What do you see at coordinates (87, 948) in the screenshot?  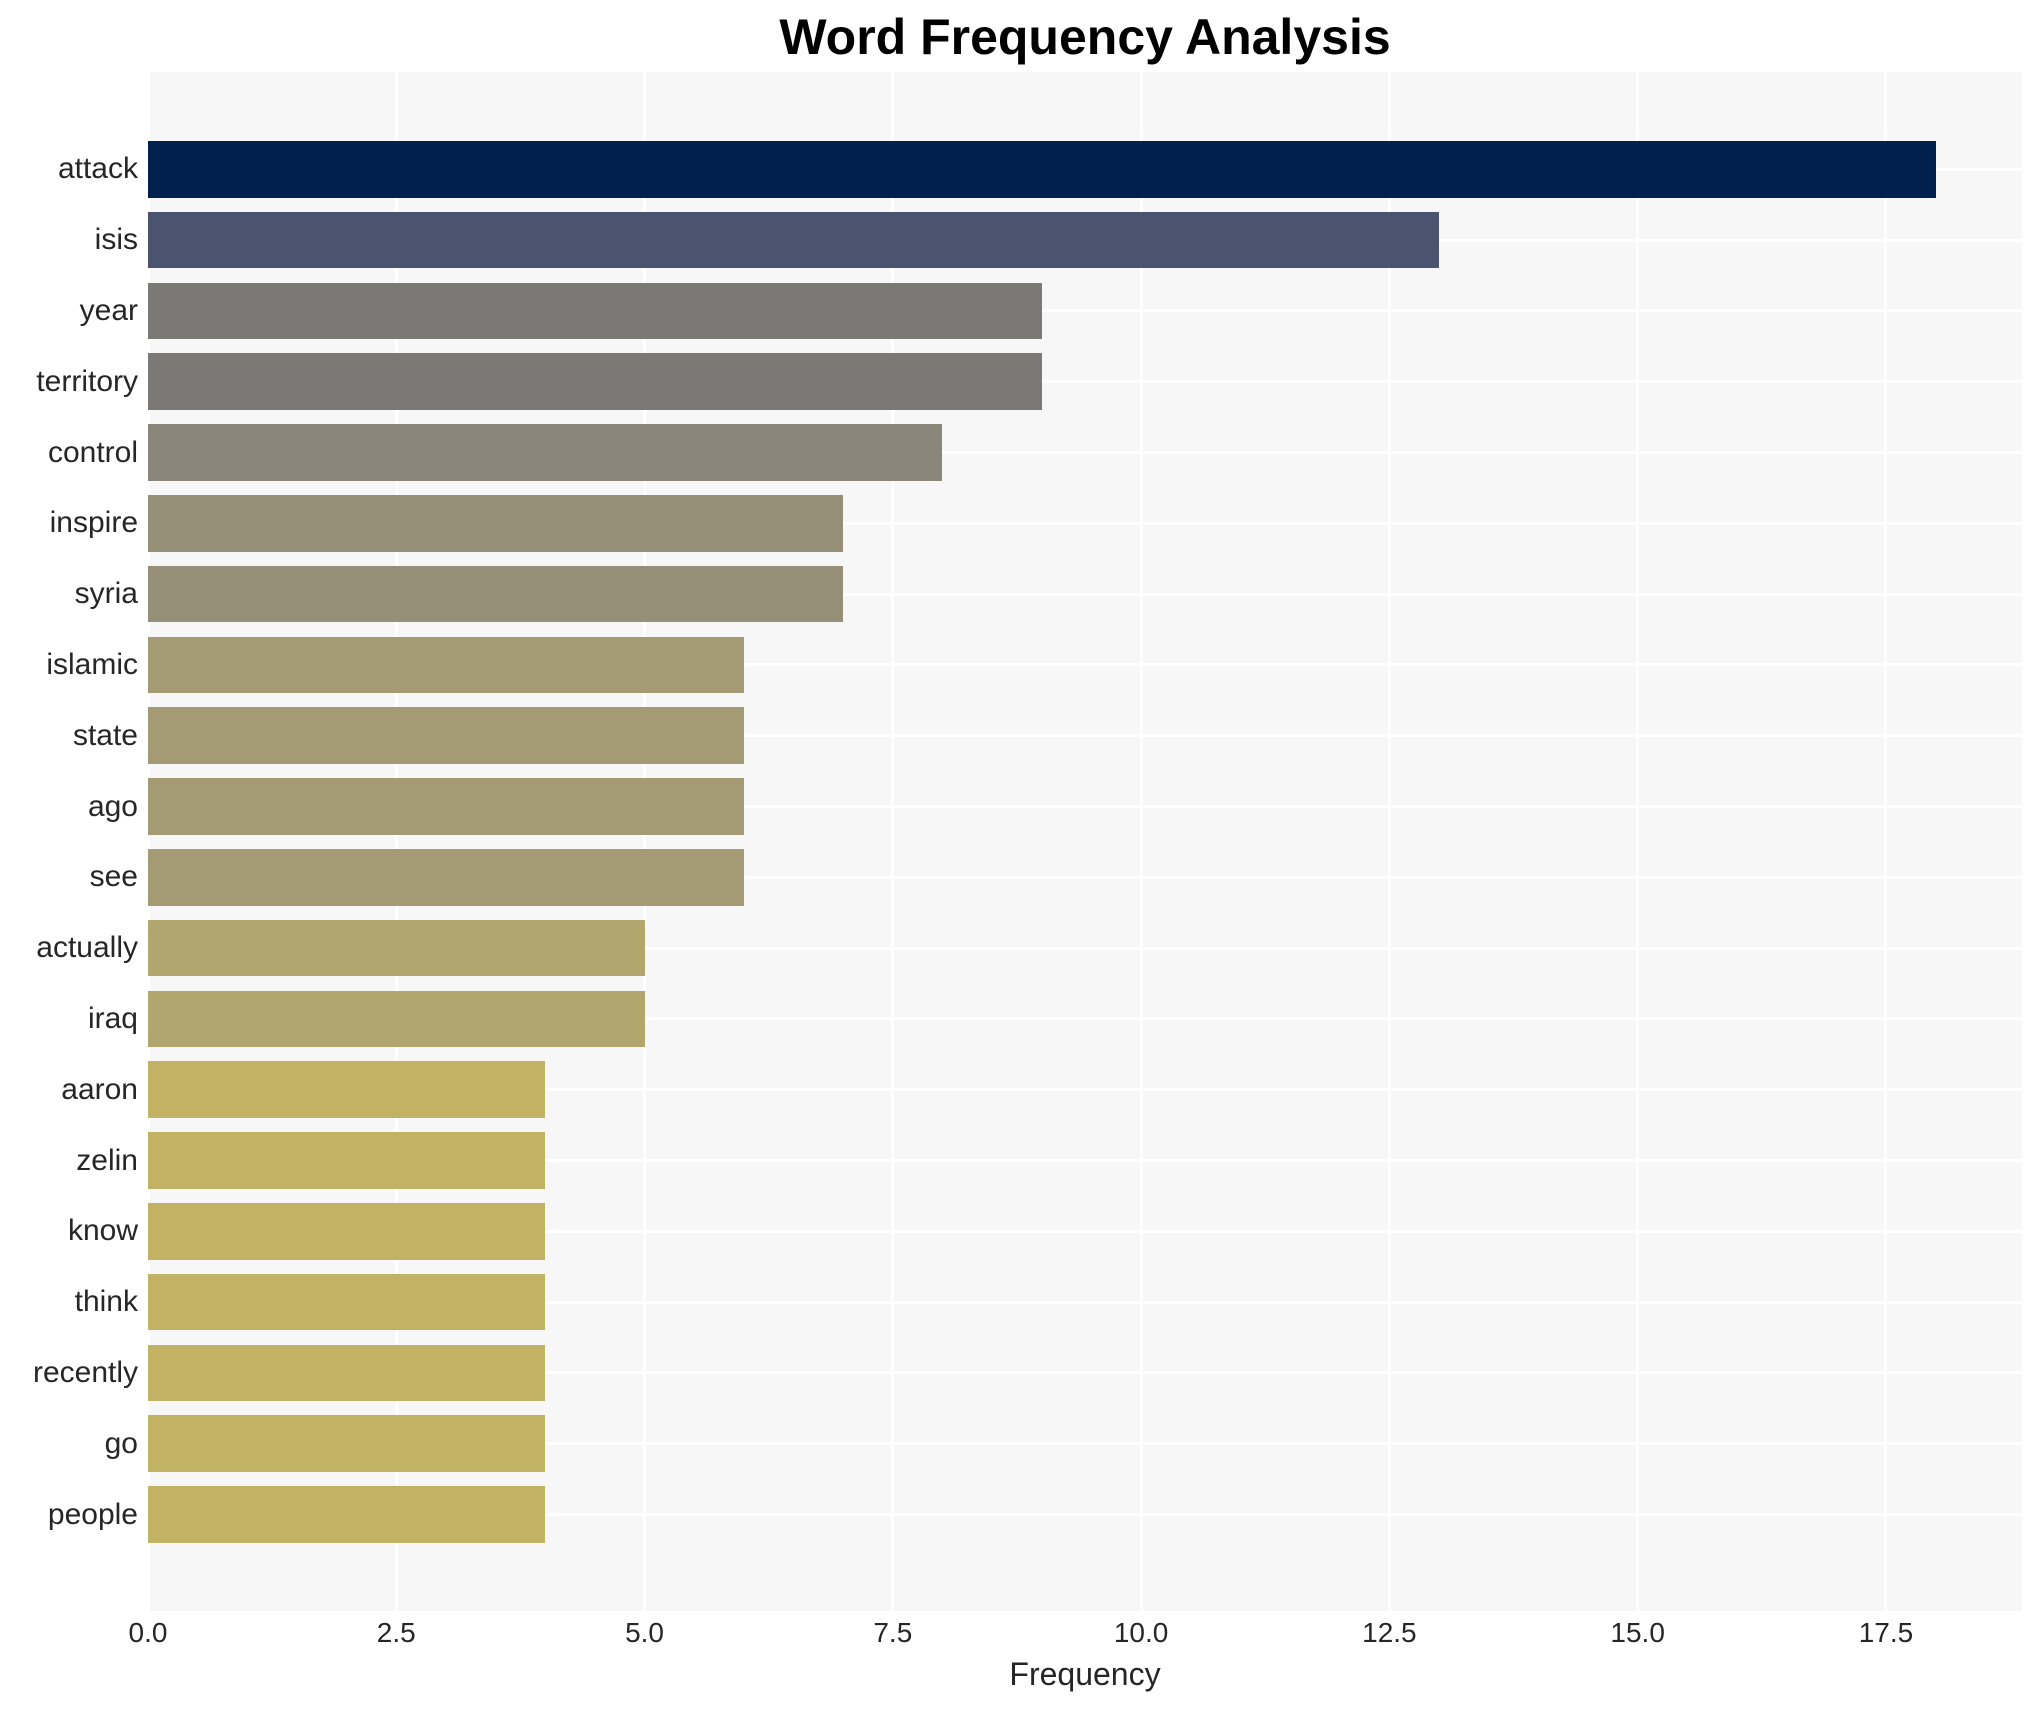 I see `y-tick-label: actually` at bounding box center [87, 948].